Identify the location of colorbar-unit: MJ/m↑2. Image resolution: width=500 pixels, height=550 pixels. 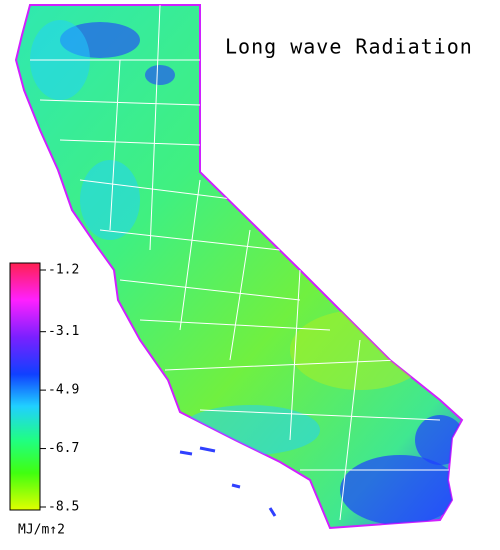
(41, 530).